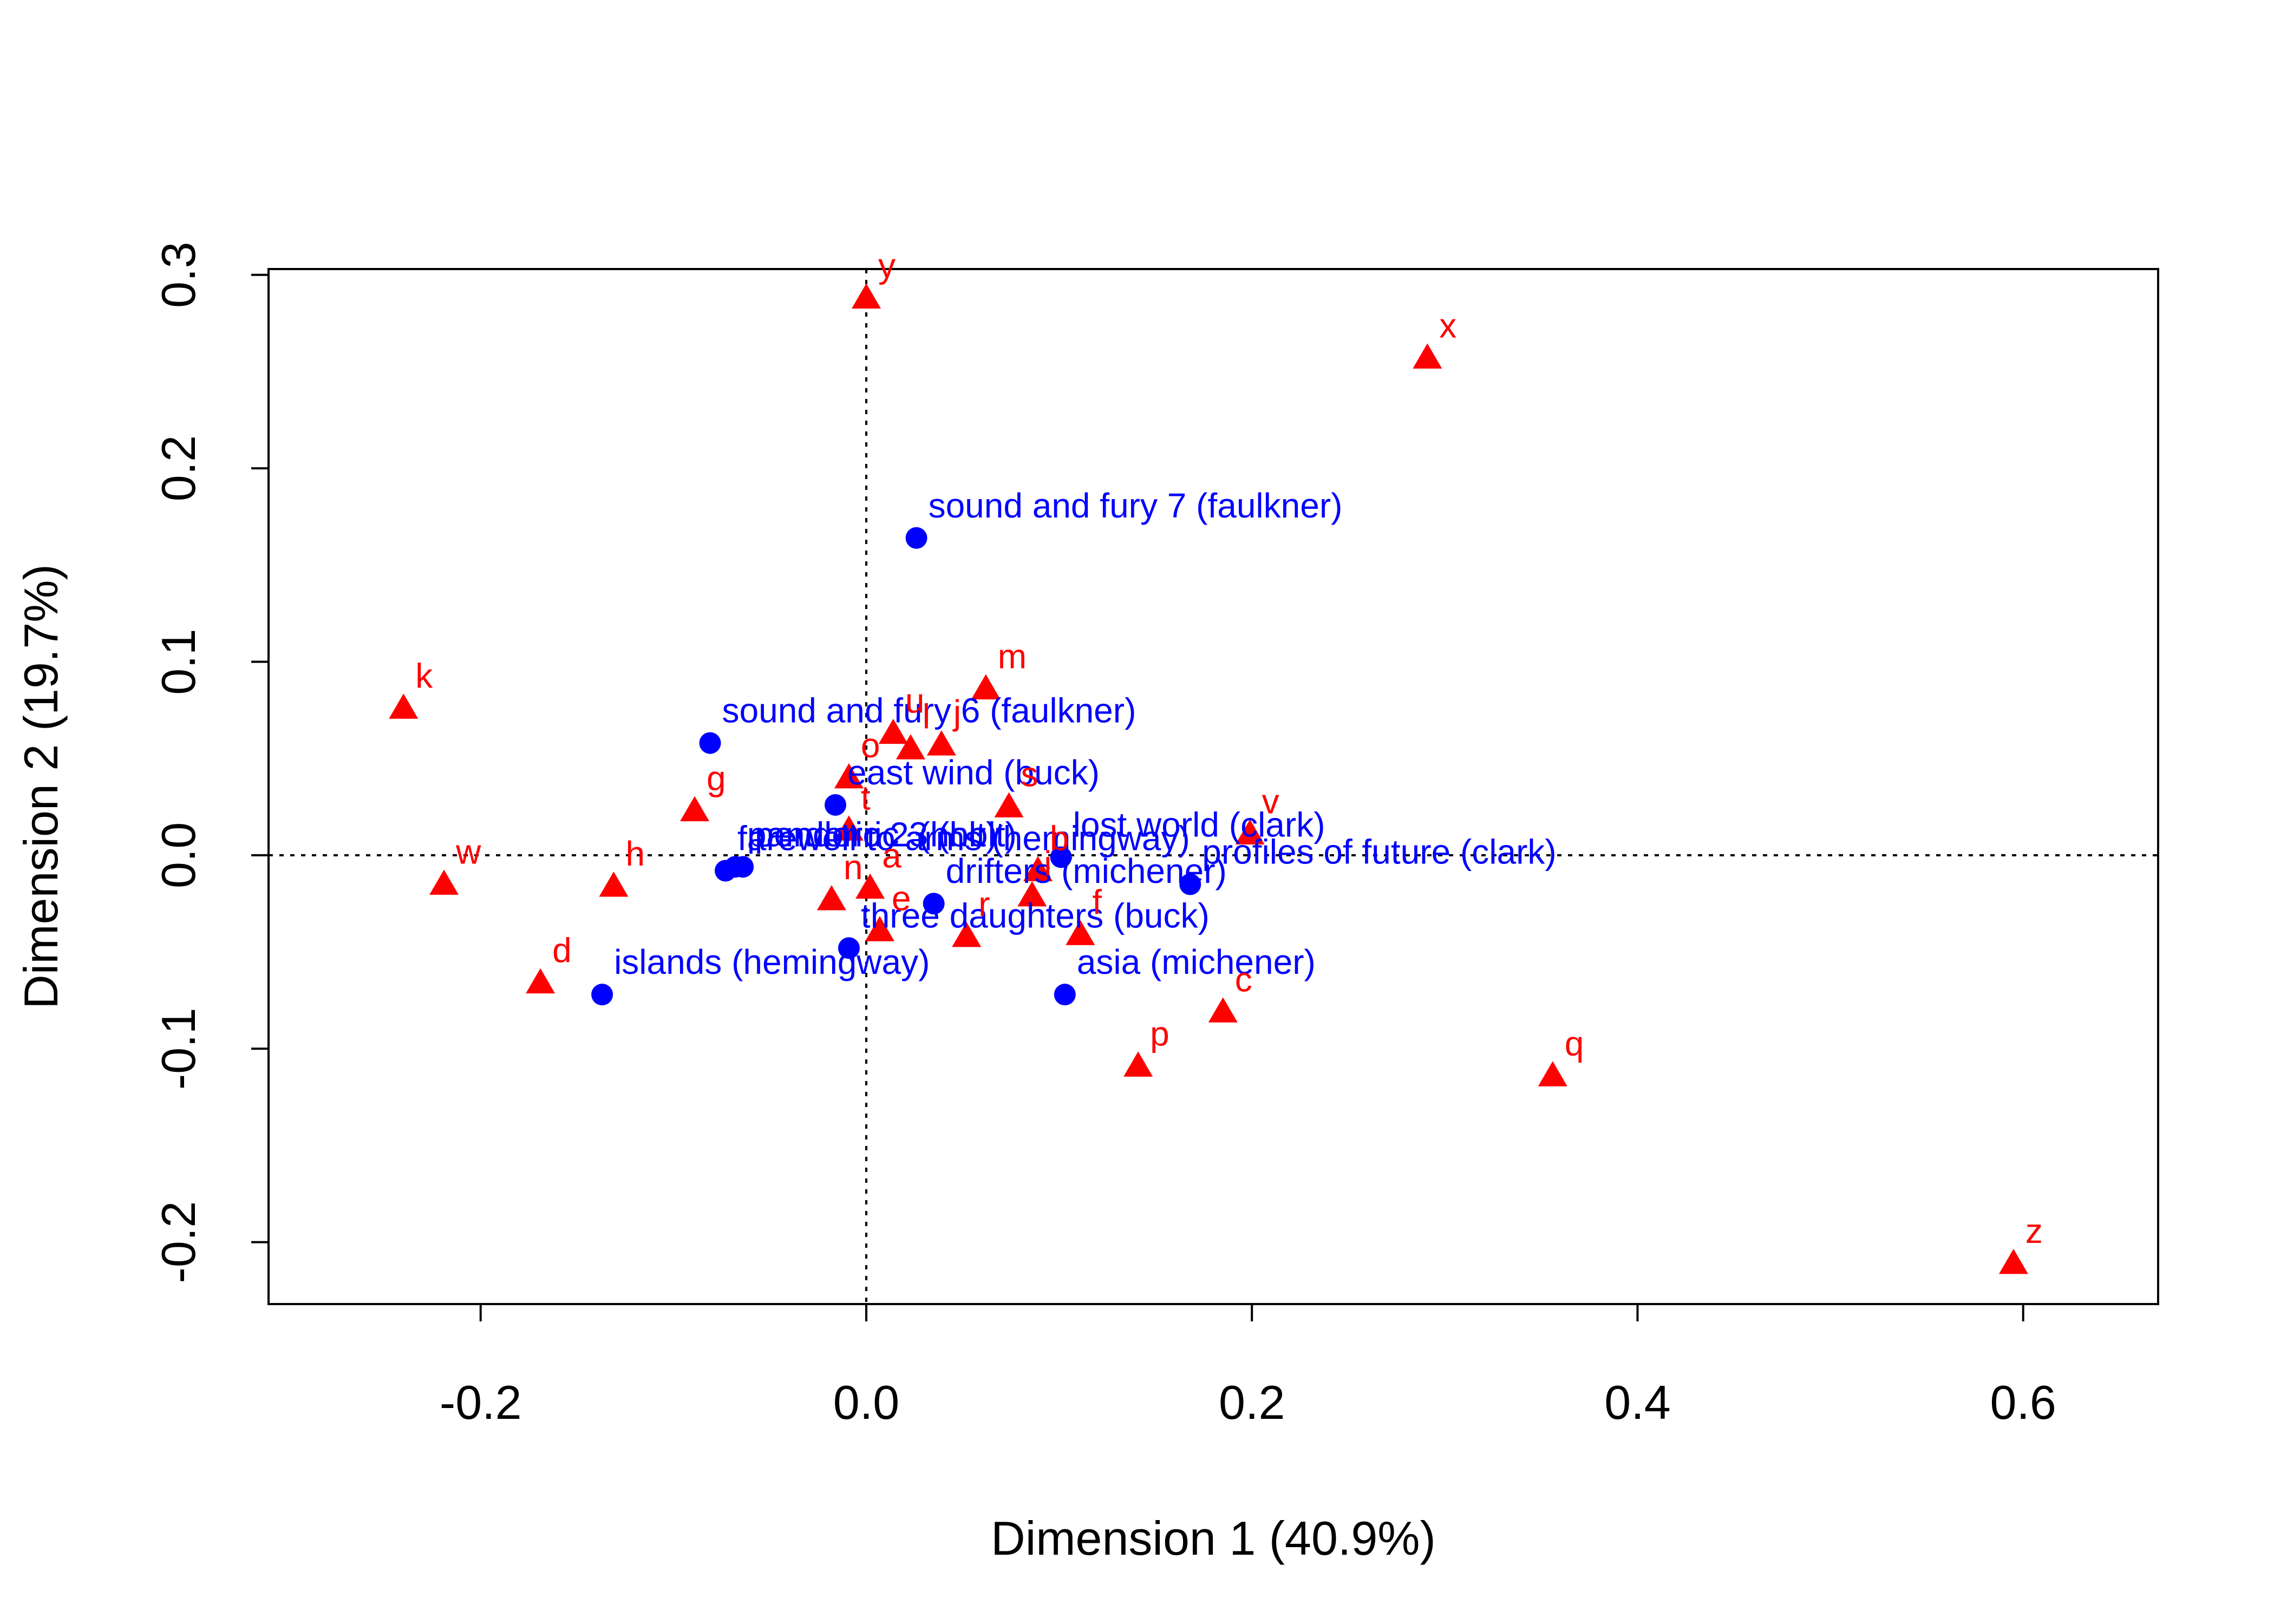  I want to click on column-label-i: i, so click(1048, 864).